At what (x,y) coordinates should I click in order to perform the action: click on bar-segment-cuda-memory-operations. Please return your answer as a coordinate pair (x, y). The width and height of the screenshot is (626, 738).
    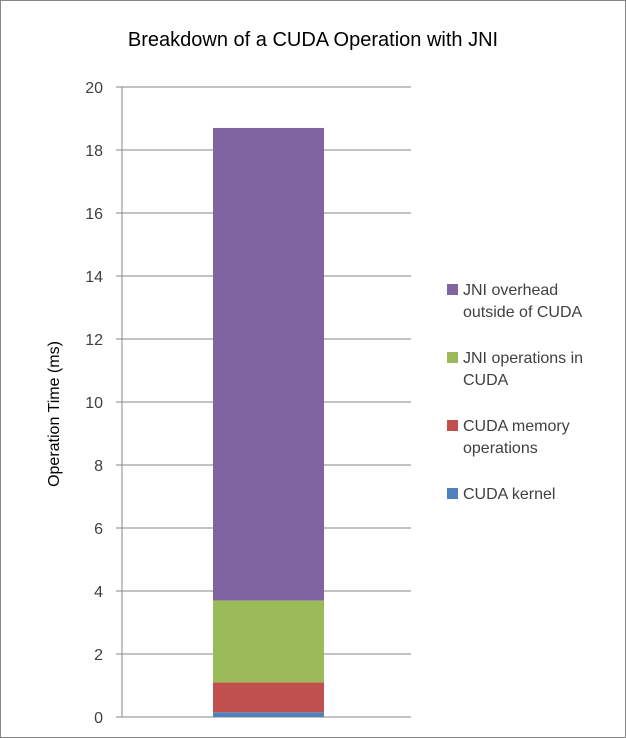
    Looking at the image, I should click on (268, 697).